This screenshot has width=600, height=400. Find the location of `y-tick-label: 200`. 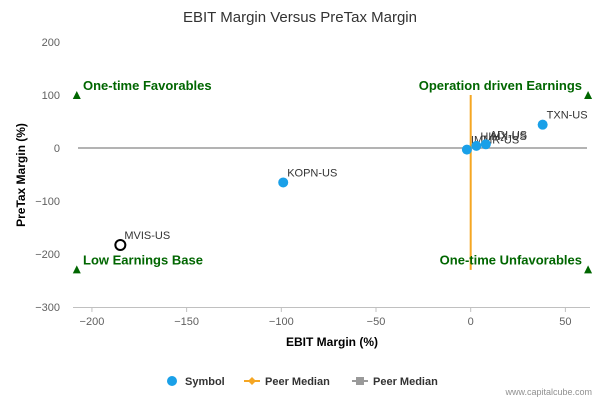

y-tick-label: 200 is located at coordinates (51, 43).